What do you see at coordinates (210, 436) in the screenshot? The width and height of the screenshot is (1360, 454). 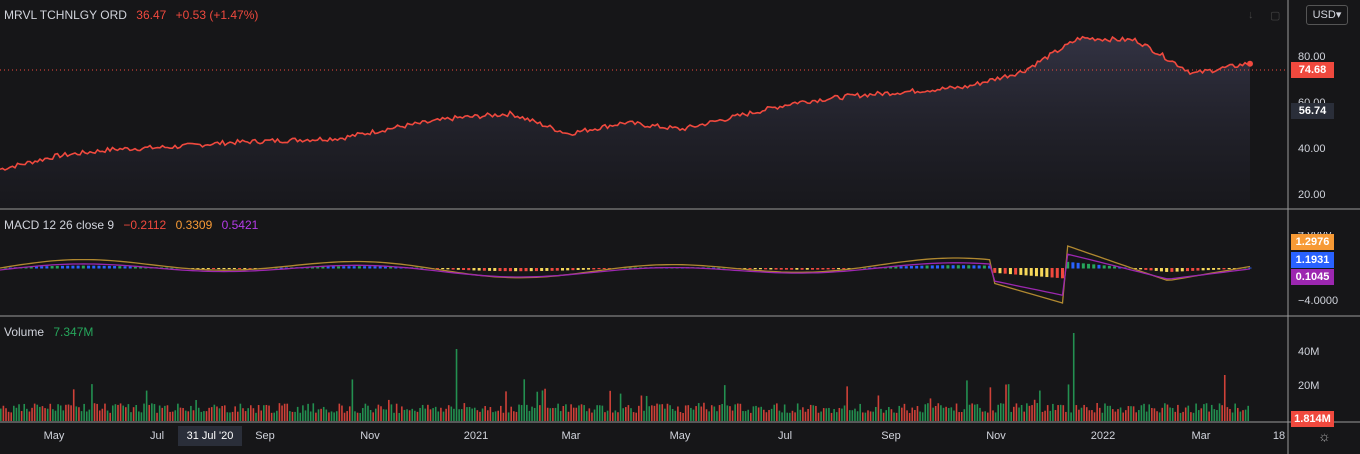 I see `time-crosshair-label: 31 Jul '20` at bounding box center [210, 436].